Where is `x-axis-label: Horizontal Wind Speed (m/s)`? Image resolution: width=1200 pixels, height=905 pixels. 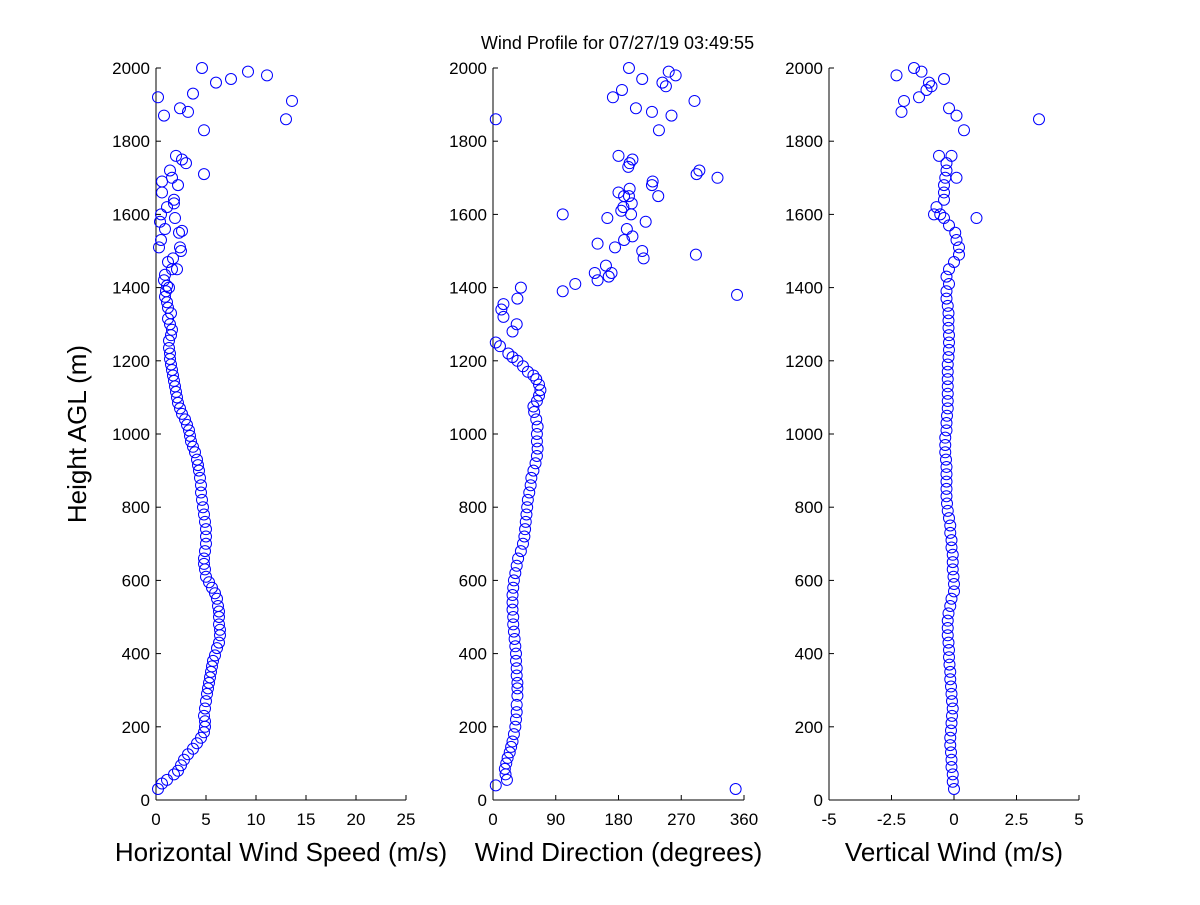 x-axis-label: Horizontal Wind Speed (m/s) is located at coordinates (281, 852).